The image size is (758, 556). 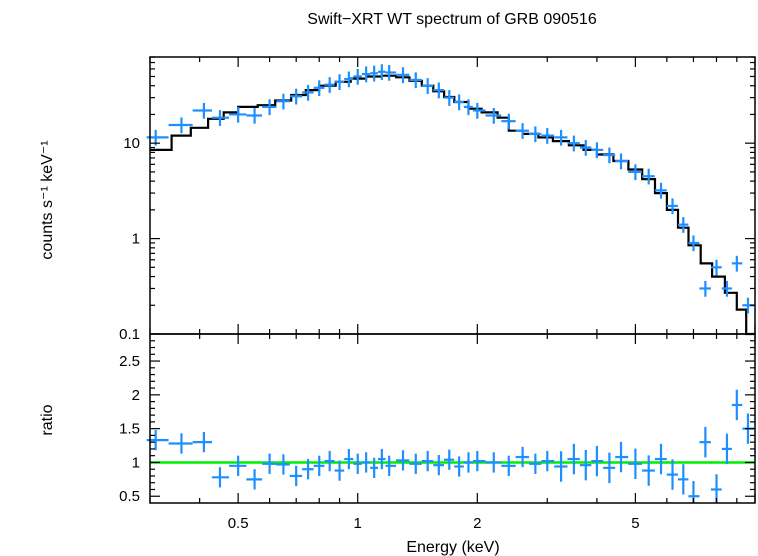 What do you see at coordinates (129, 334) in the screenshot?
I see `y-tick-label-top: 0.1` at bounding box center [129, 334].